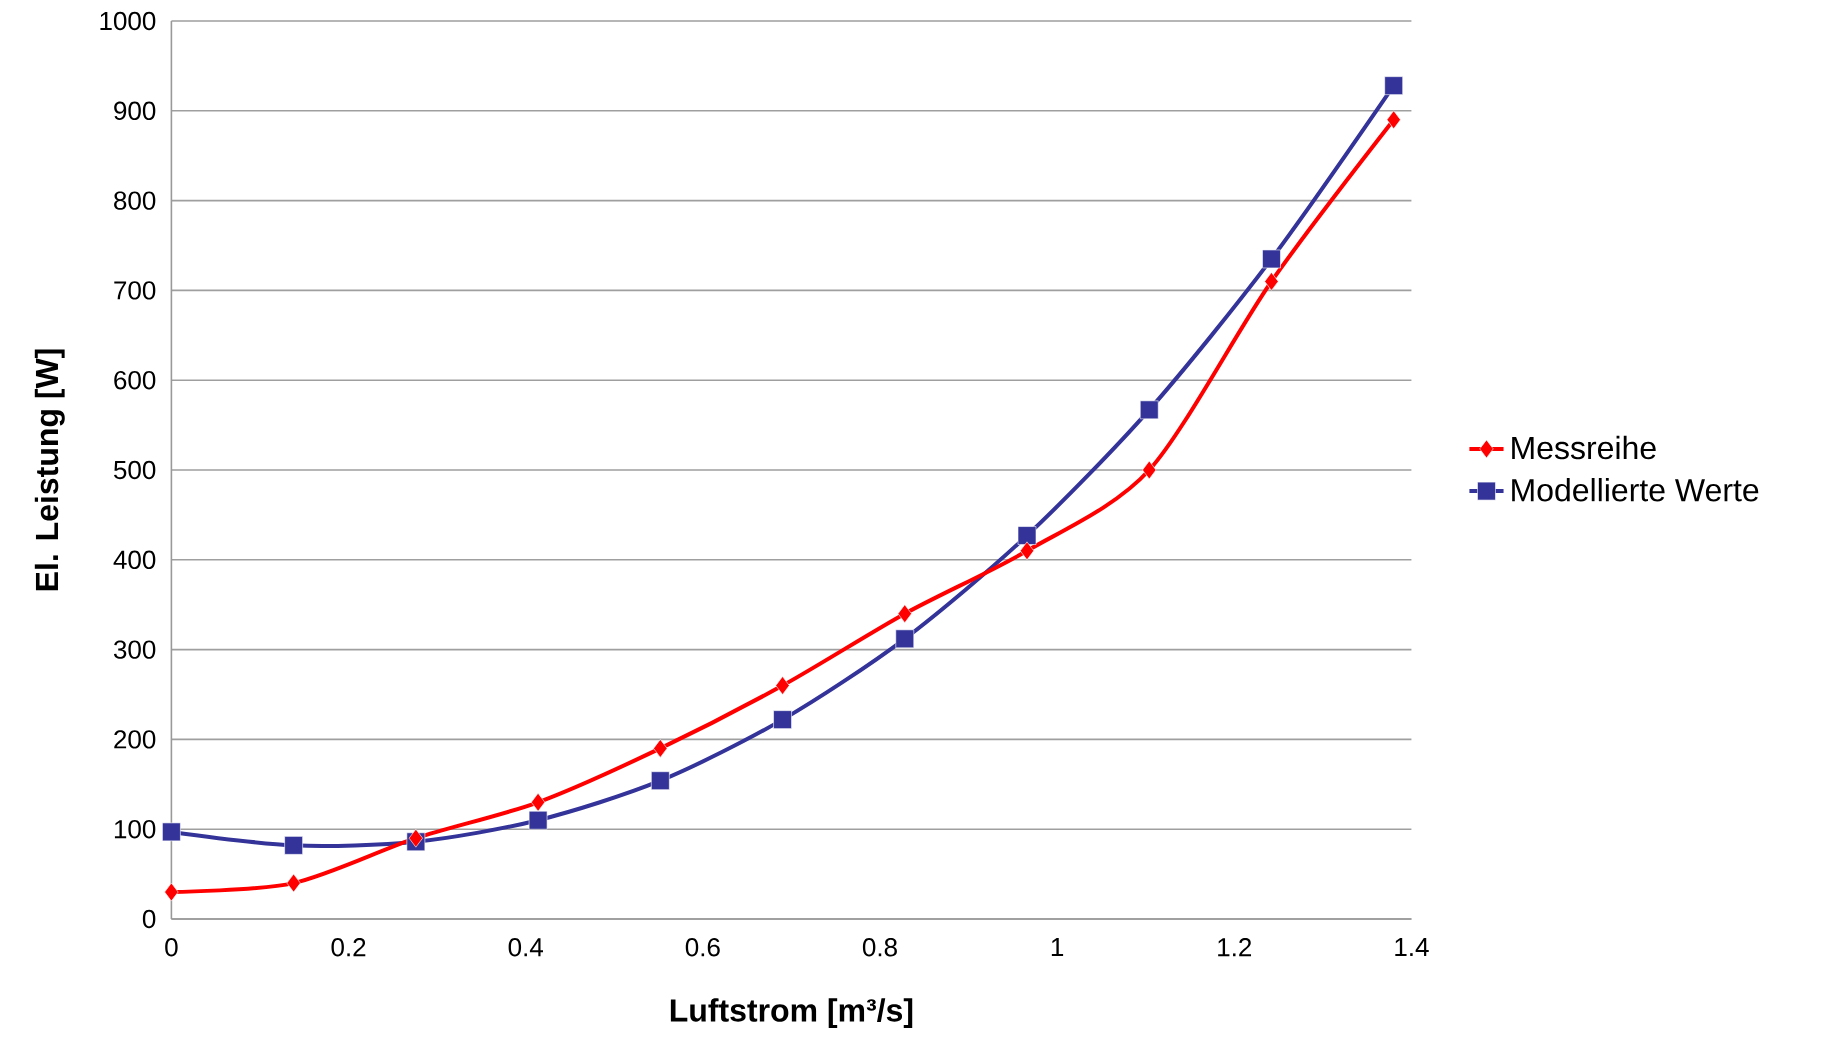 This screenshot has width=1841, height=1049. What do you see at coordinates (135, 380) in the screenshot?
I see `y-tick-label: 600` at bounding box center [135, 380].